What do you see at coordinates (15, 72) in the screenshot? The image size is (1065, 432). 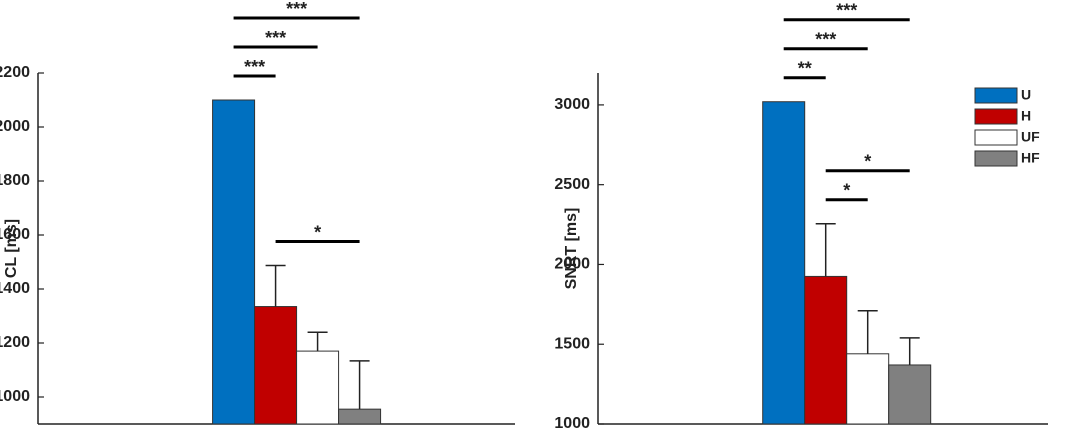 I see `y-tick-label: 2200` at bounding box center [15, 72].